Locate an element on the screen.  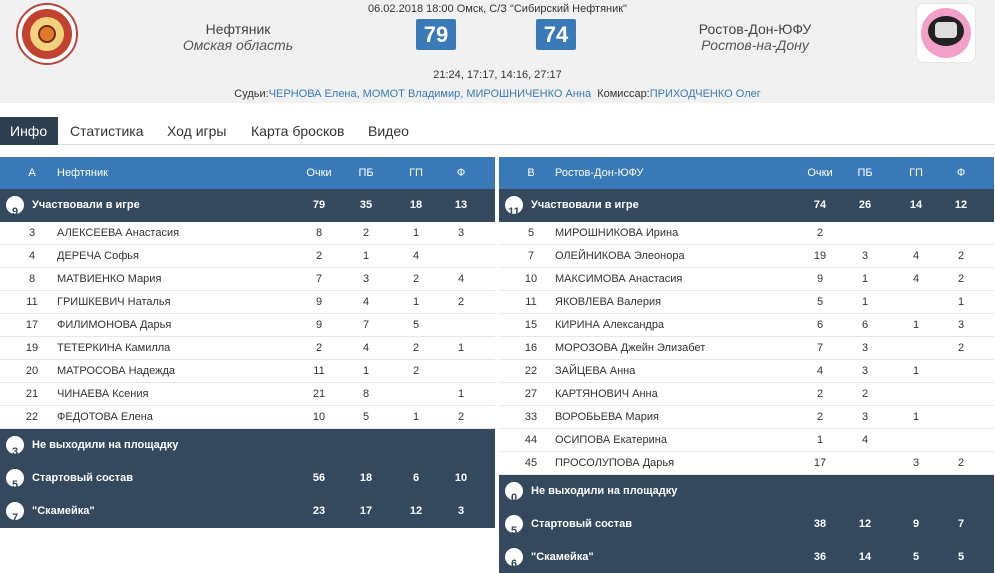
player-number: 22 is located at coordinates (32, 417).